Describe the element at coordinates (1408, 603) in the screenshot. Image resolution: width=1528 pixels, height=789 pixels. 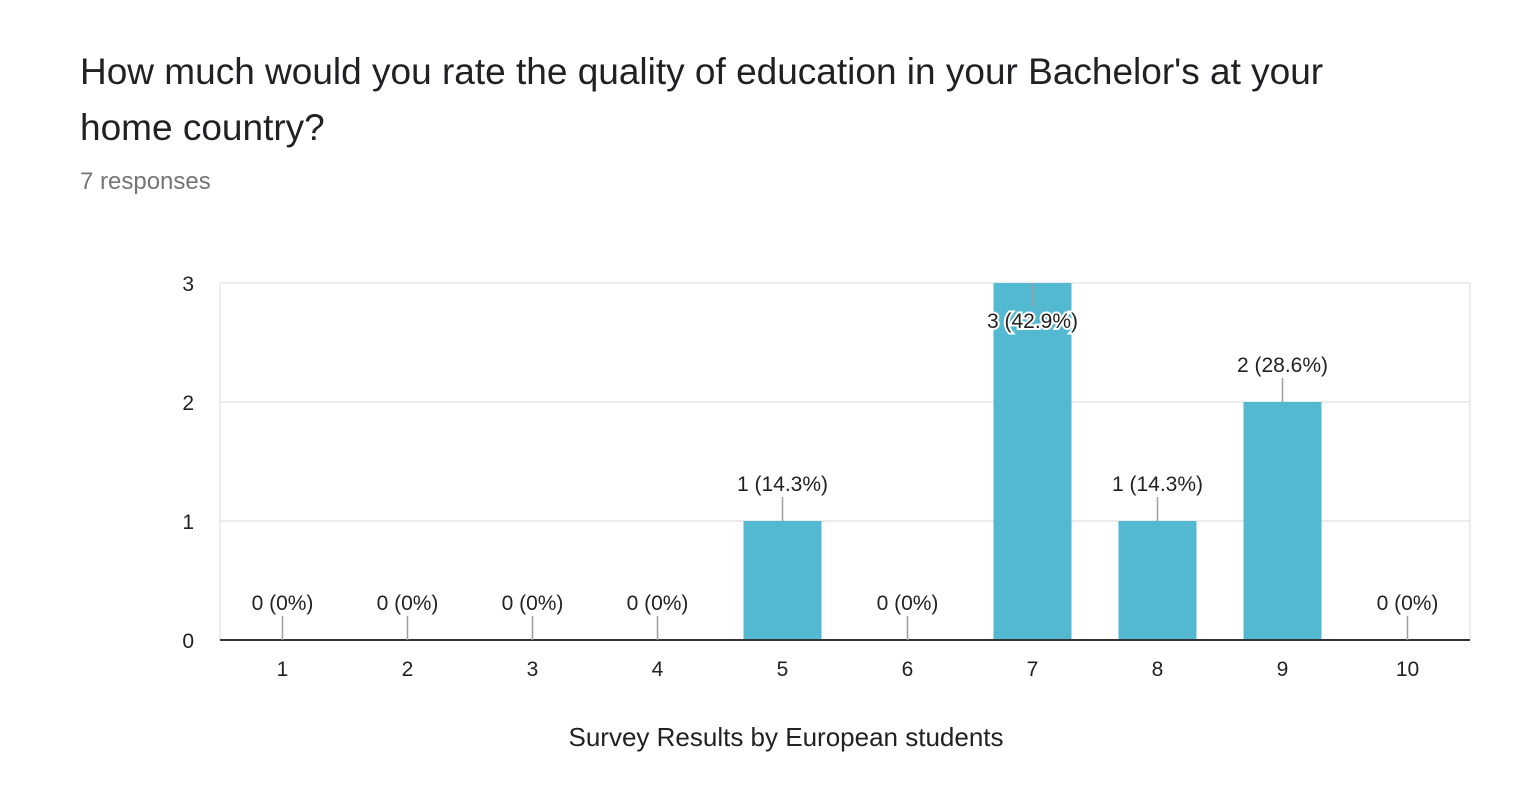
I see `data-label-10: 0 (0%)` at that location.